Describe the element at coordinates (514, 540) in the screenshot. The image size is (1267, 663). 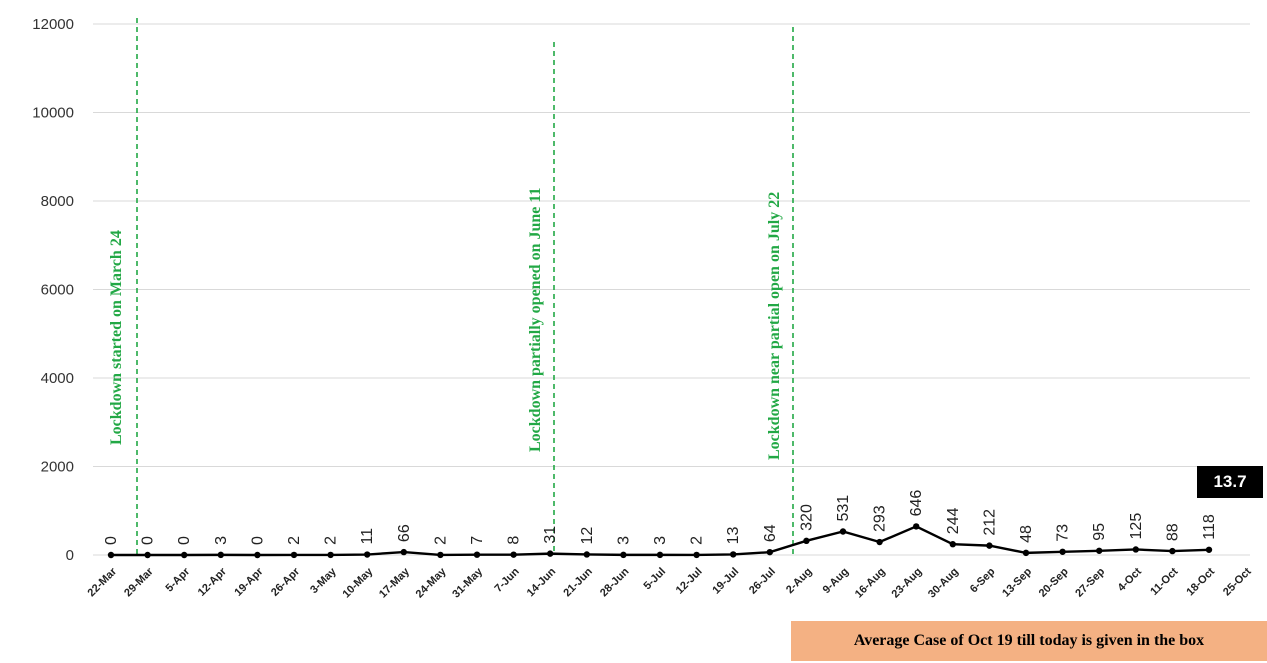
I see `data-label: 8` at that location.